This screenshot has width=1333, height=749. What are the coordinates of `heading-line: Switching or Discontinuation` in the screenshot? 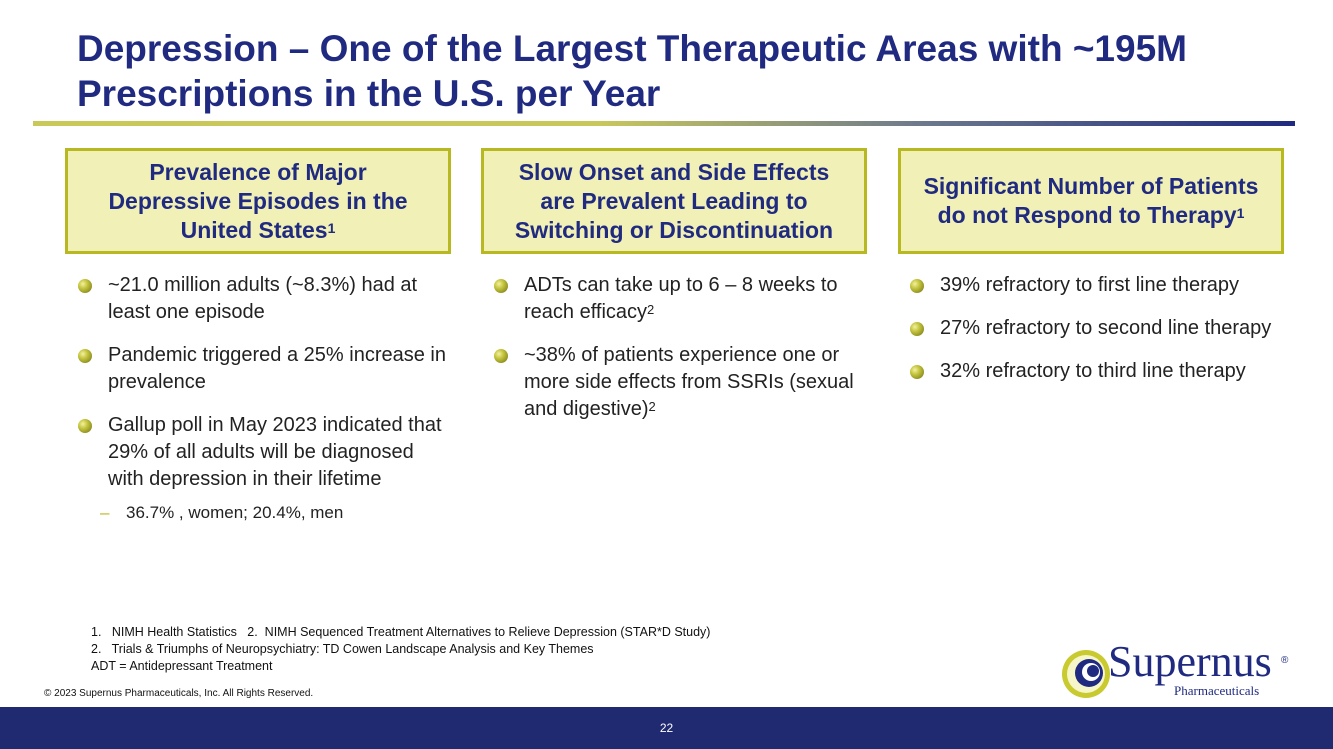 It's located at (674, 229).